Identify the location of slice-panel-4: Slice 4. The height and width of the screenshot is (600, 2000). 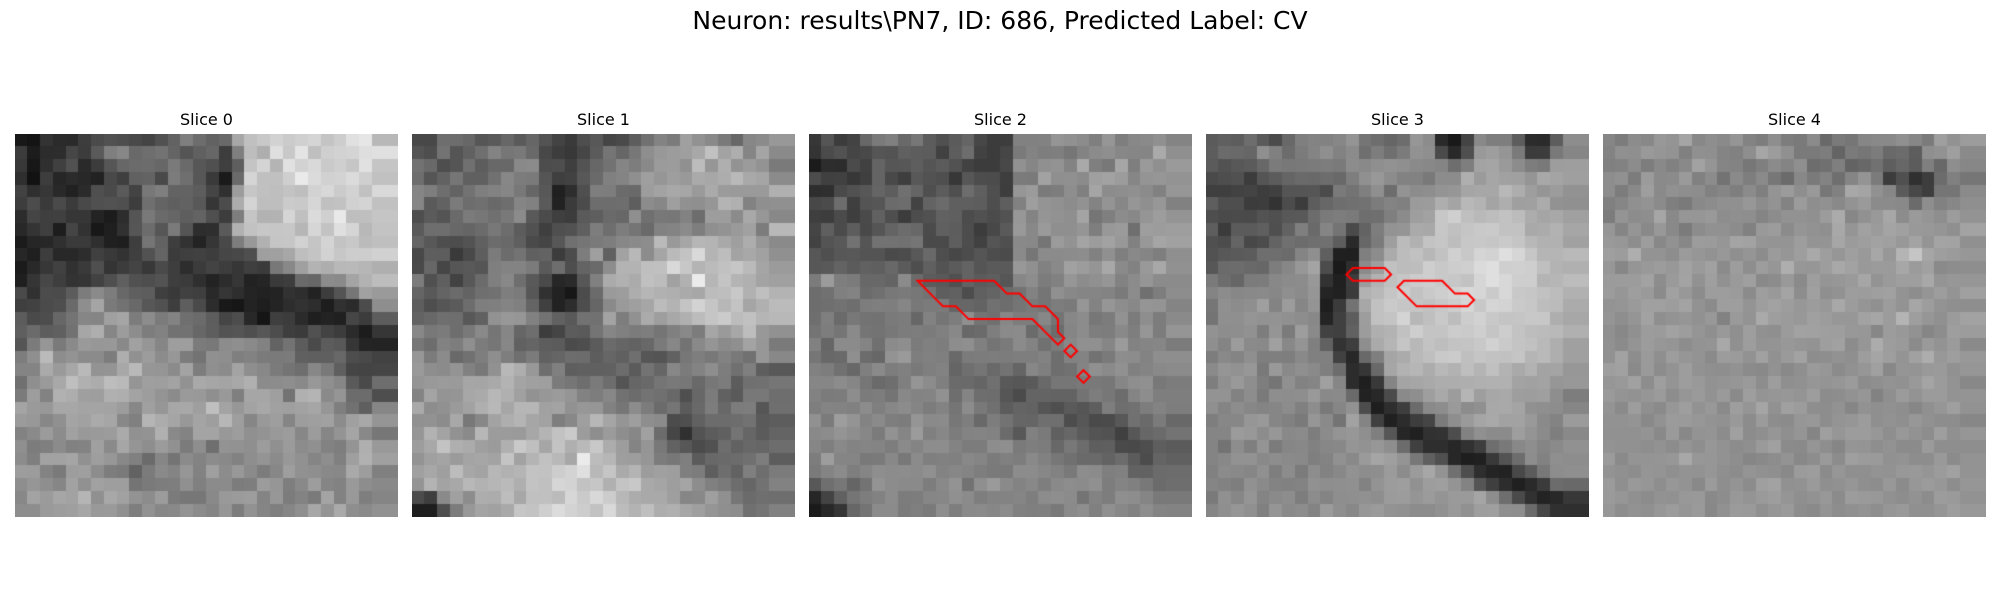
(1794, 312).